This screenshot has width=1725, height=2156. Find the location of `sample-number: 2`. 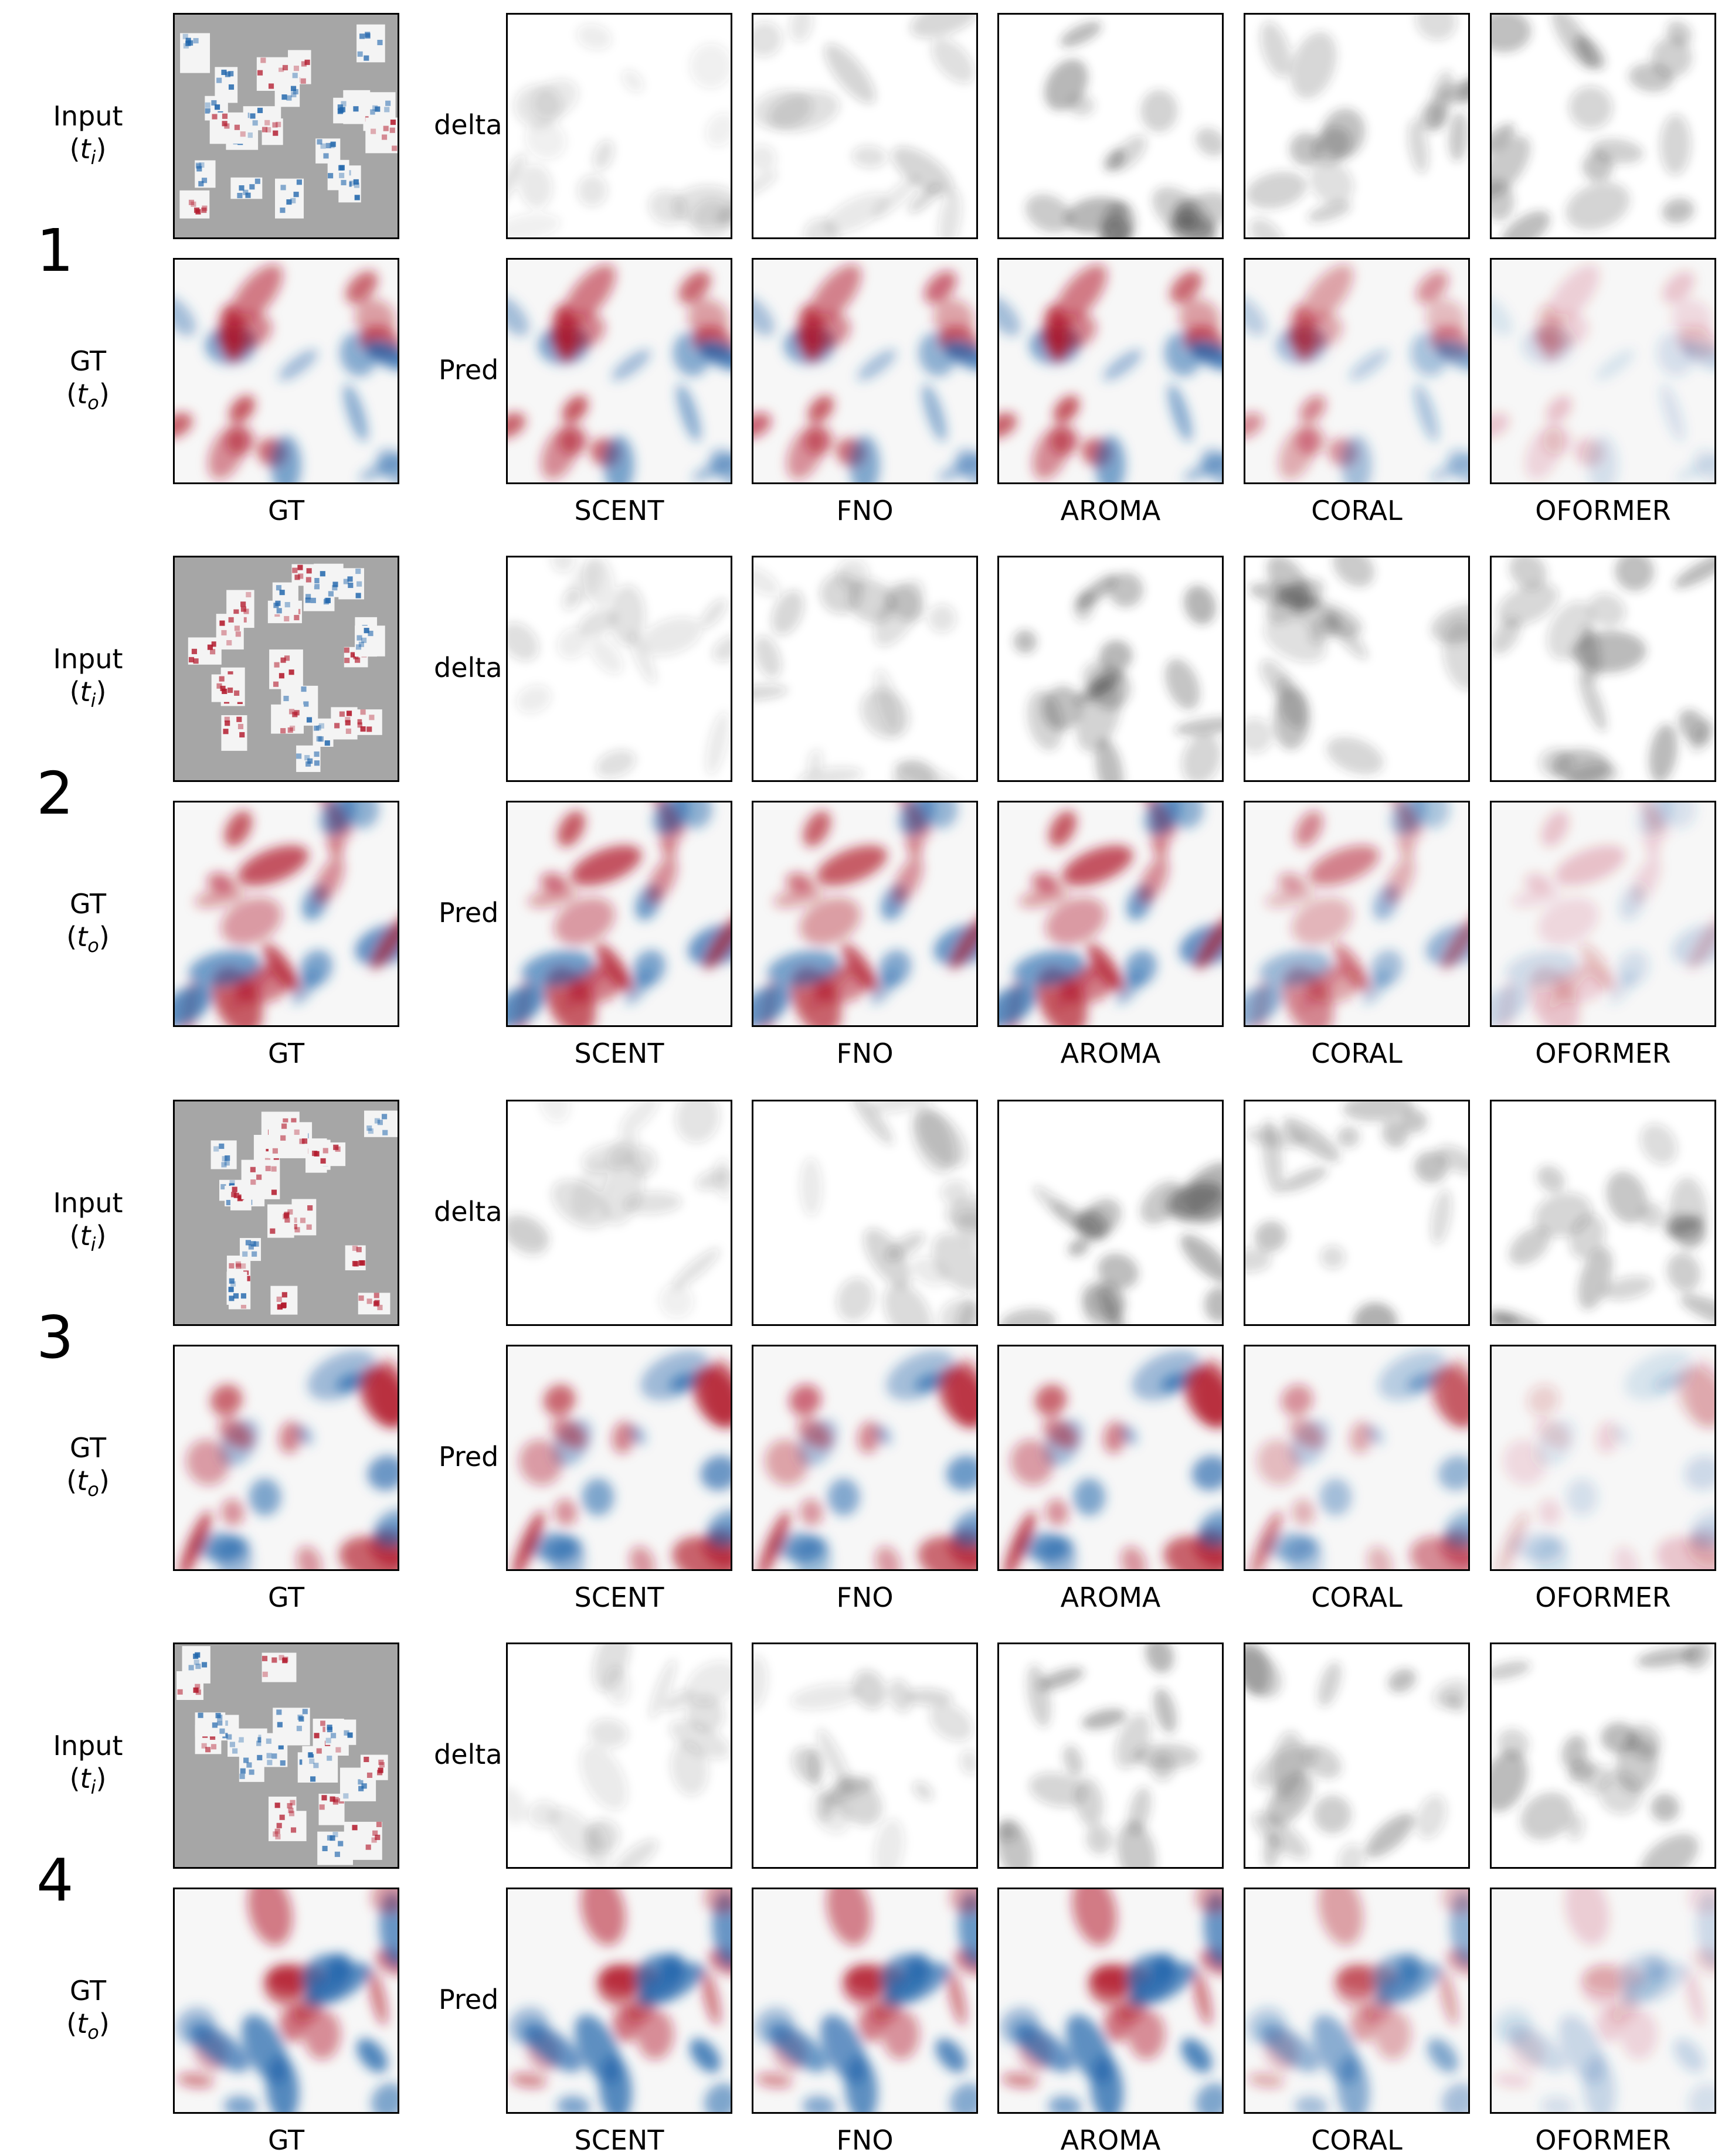

sample-number: 2 is located at coordinates (55, 793).